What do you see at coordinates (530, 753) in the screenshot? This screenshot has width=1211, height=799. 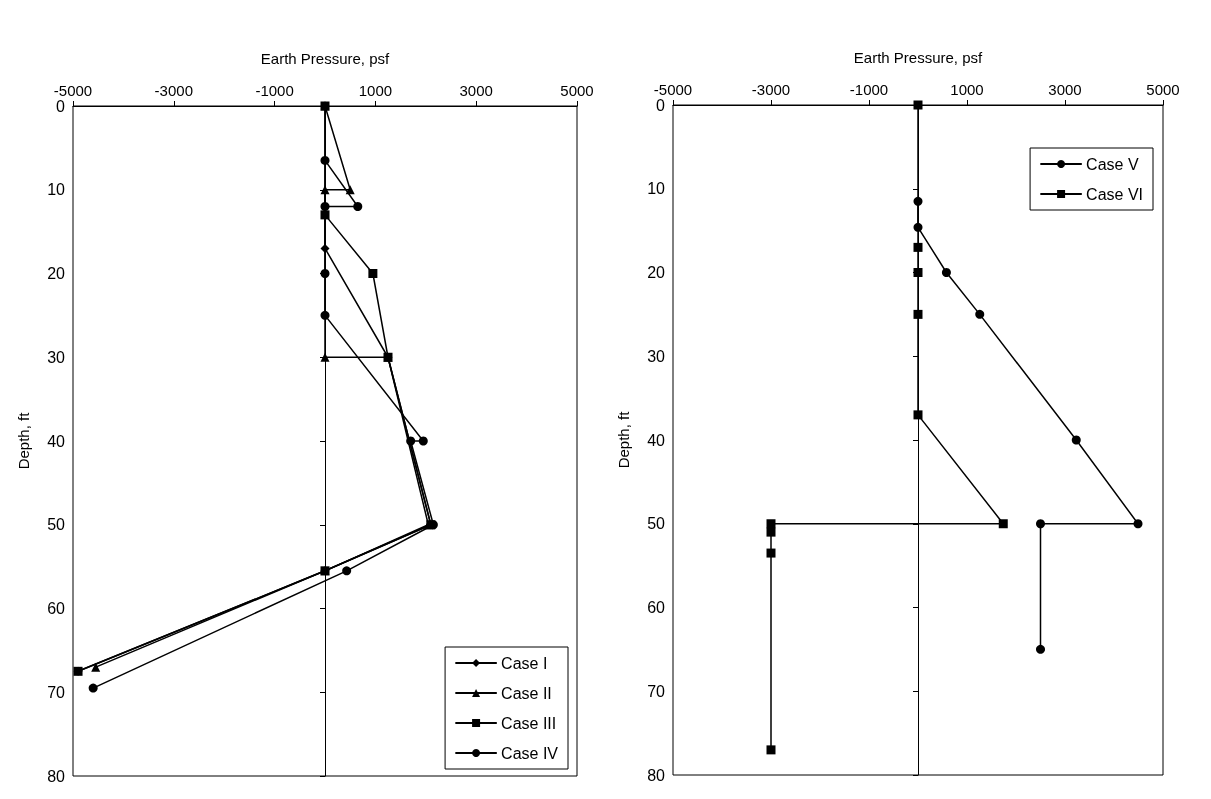 I see `legend-label: Case IV` at bounding box center [530, 753].